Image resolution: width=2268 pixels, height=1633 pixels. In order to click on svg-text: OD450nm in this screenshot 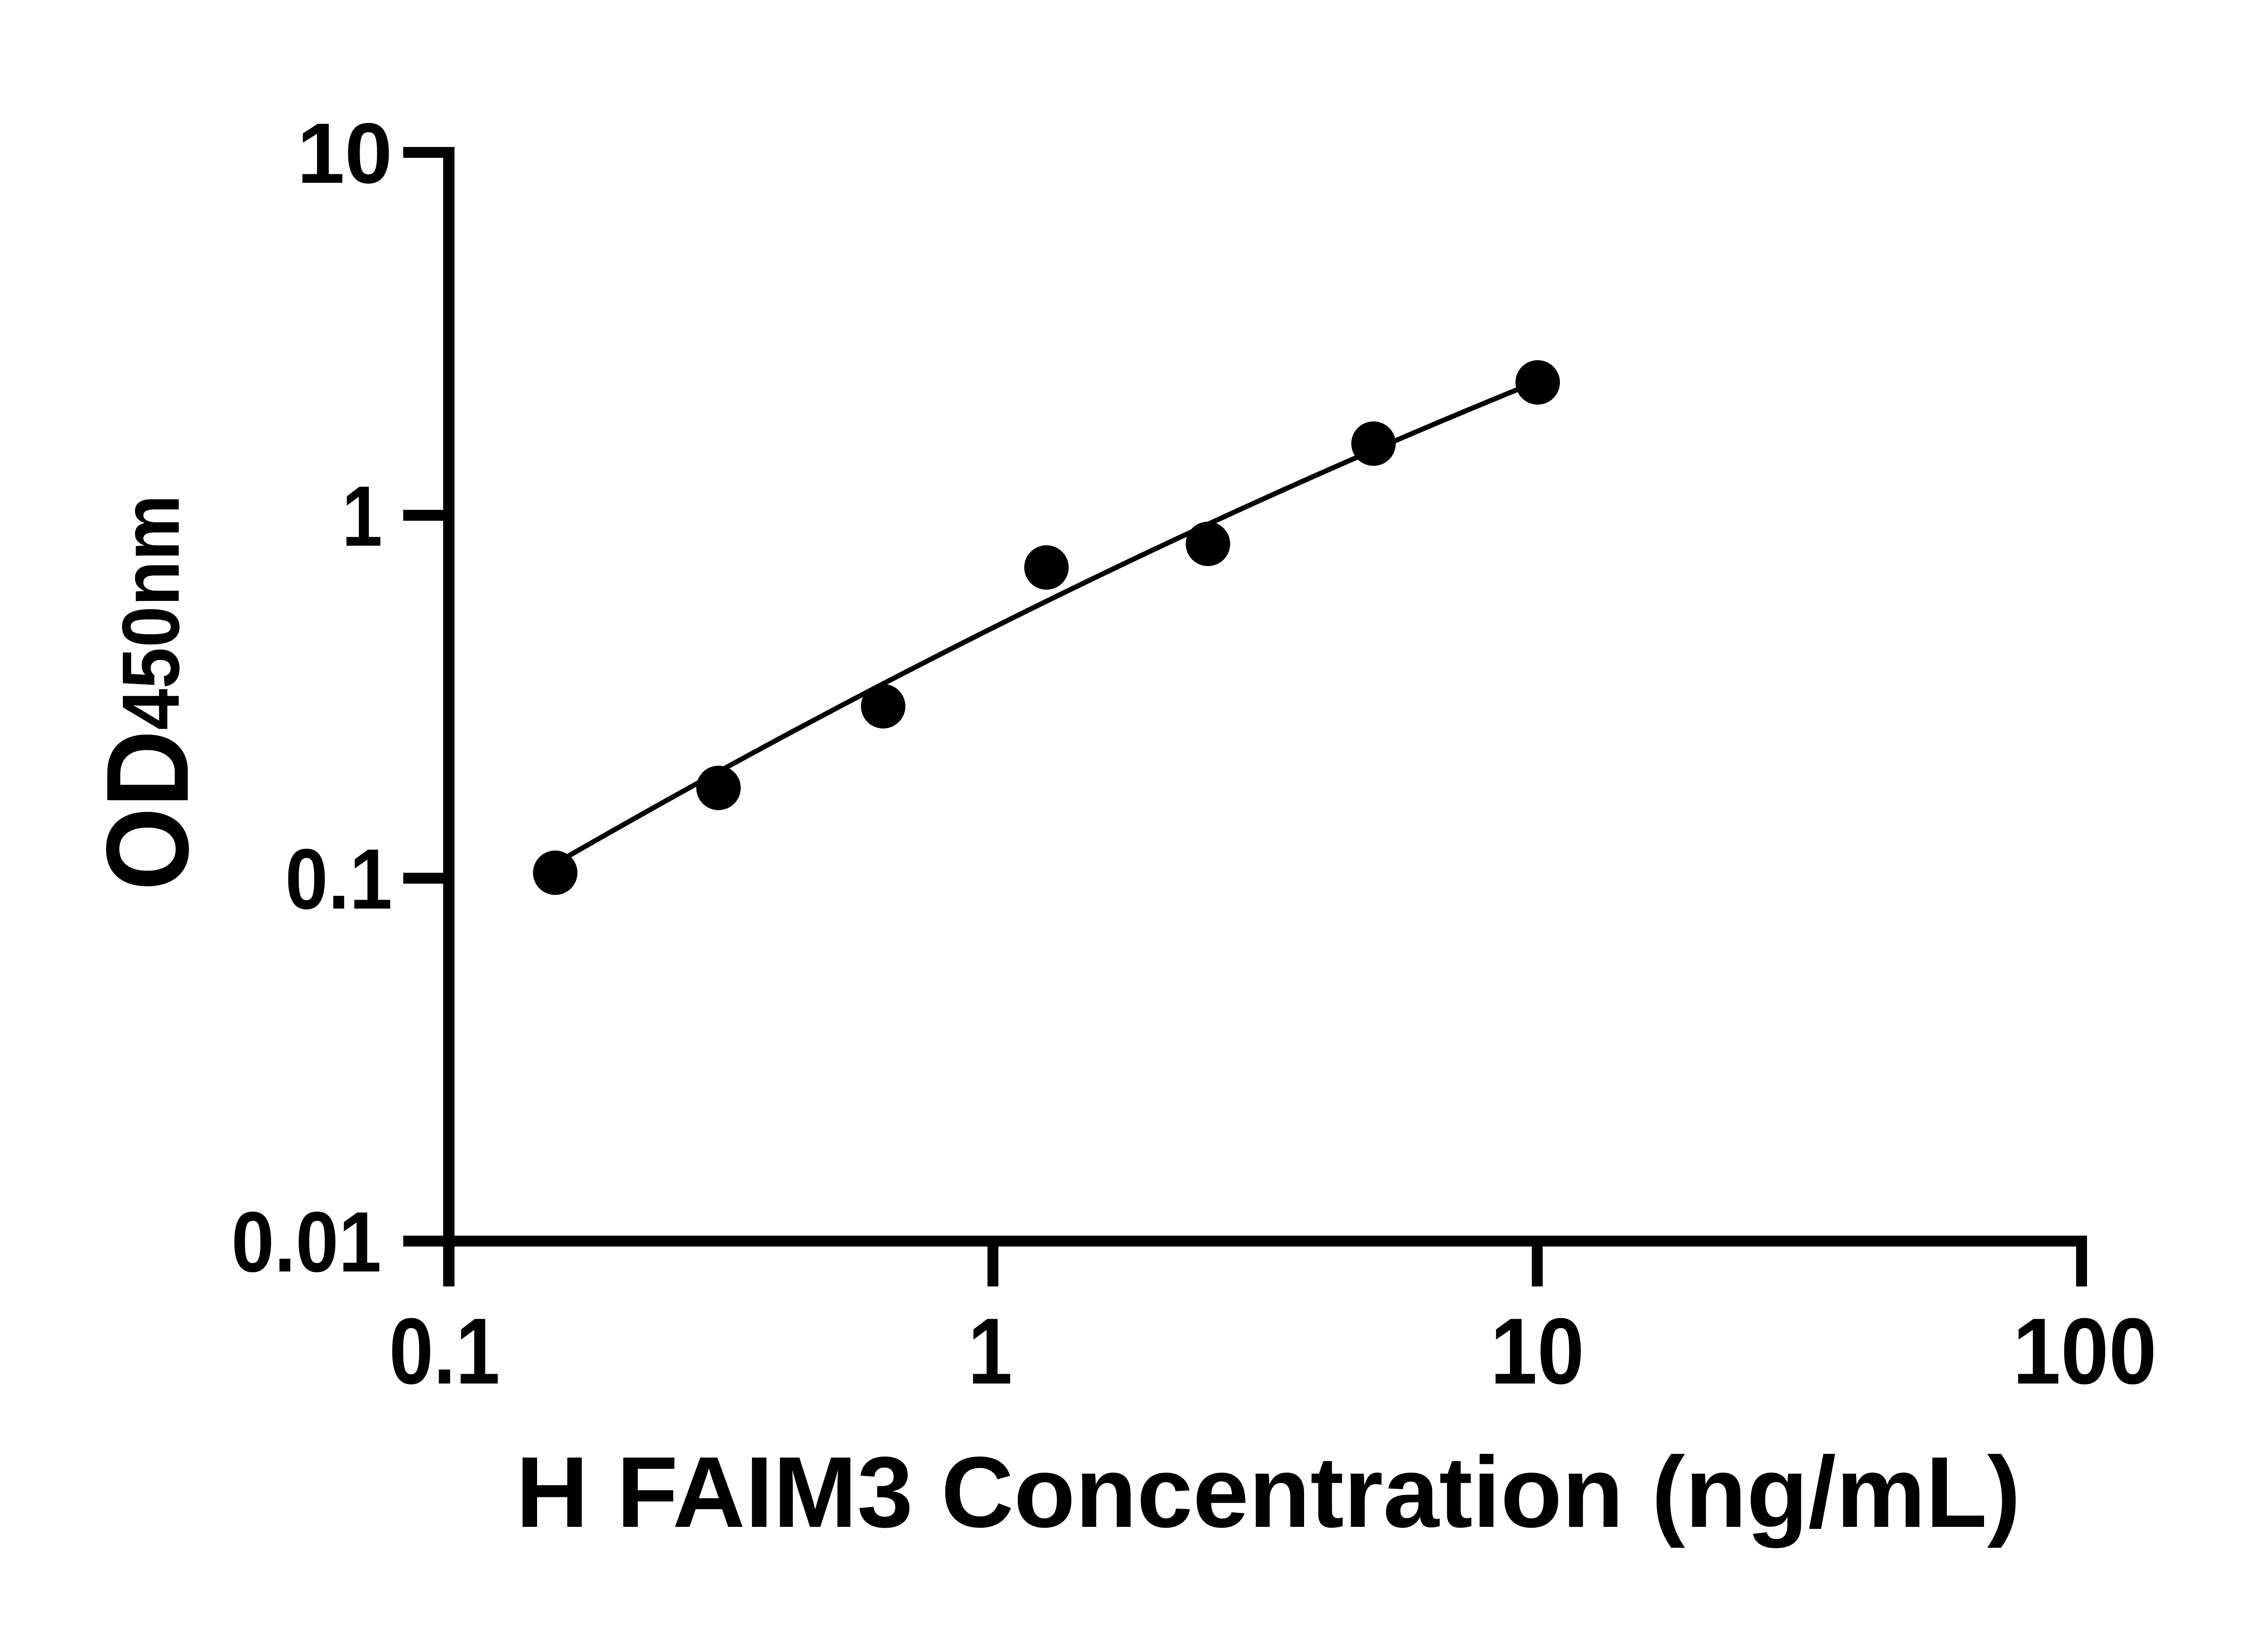, I will do `click(147, 692)`.